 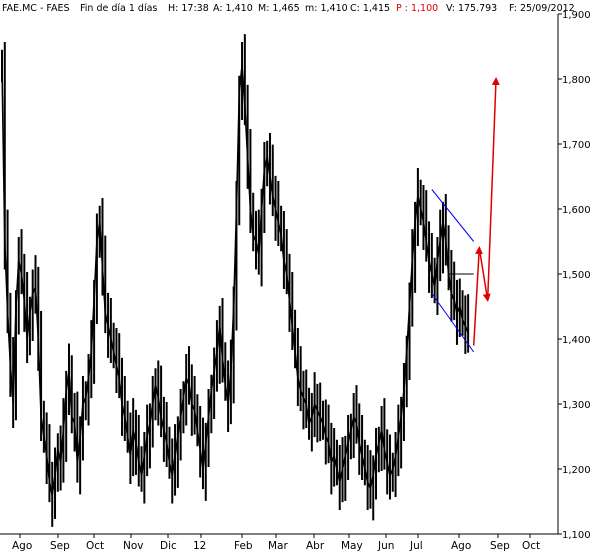 What do you see at coordinates (385, 546) in the screenshot?
I see `x-tick-label: Jun` at bounding box center [385, 546].